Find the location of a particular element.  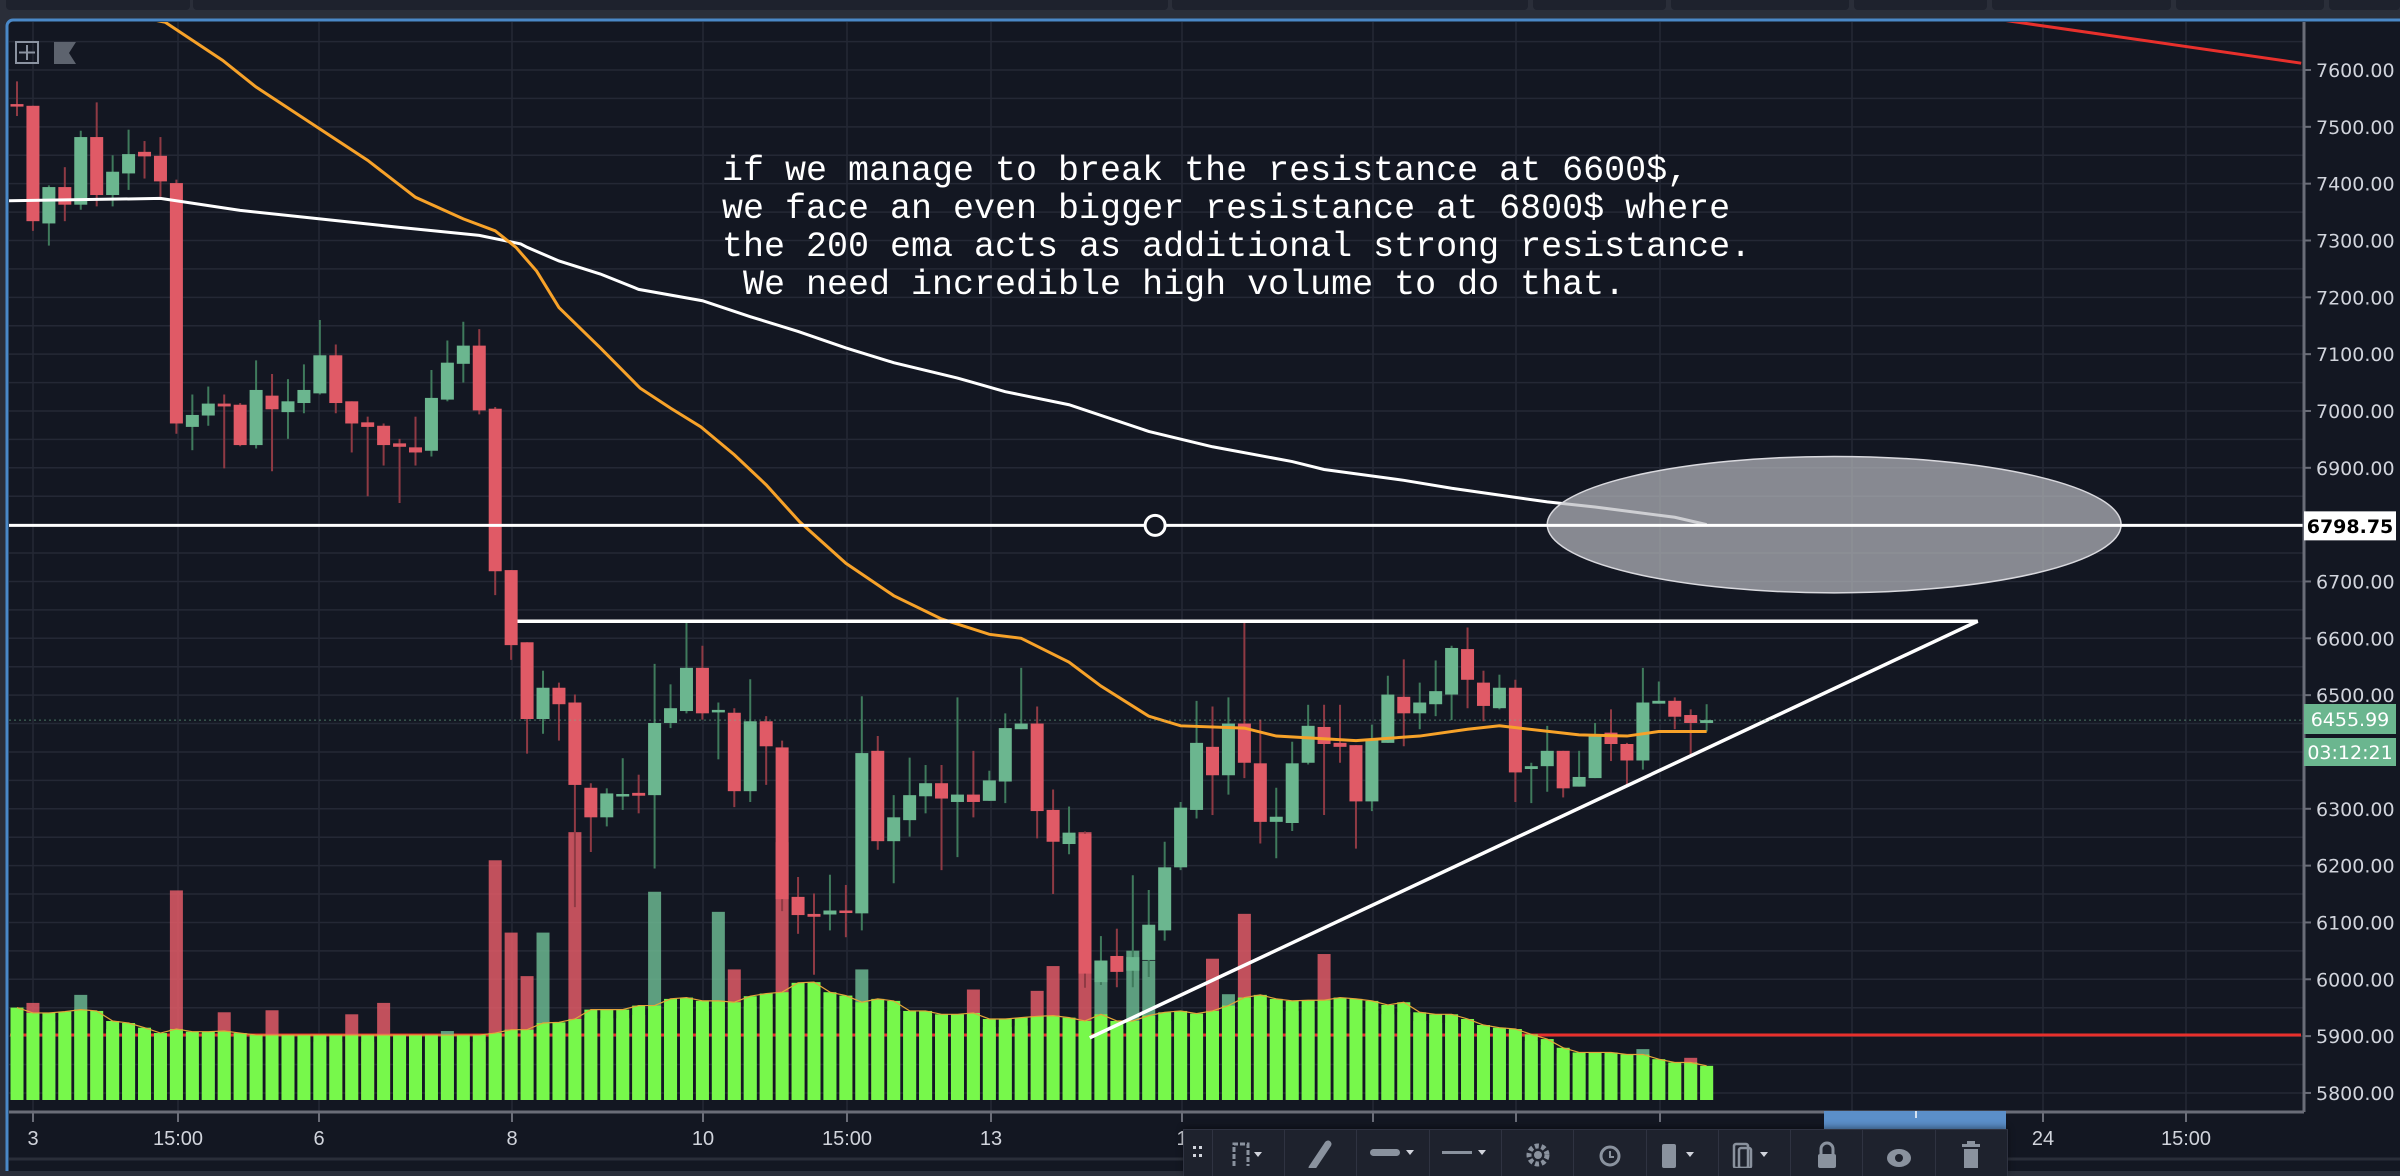

lock-button is located at coordinates (1827, 1153).